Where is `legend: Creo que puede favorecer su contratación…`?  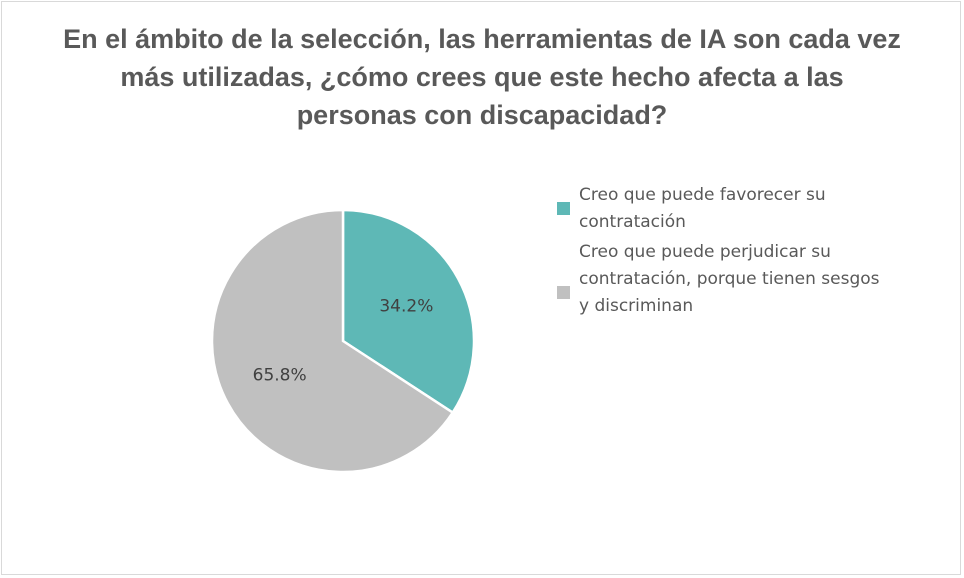
legend: Creo que puede favorecer su contratación… is located at coordinates (722, 252).